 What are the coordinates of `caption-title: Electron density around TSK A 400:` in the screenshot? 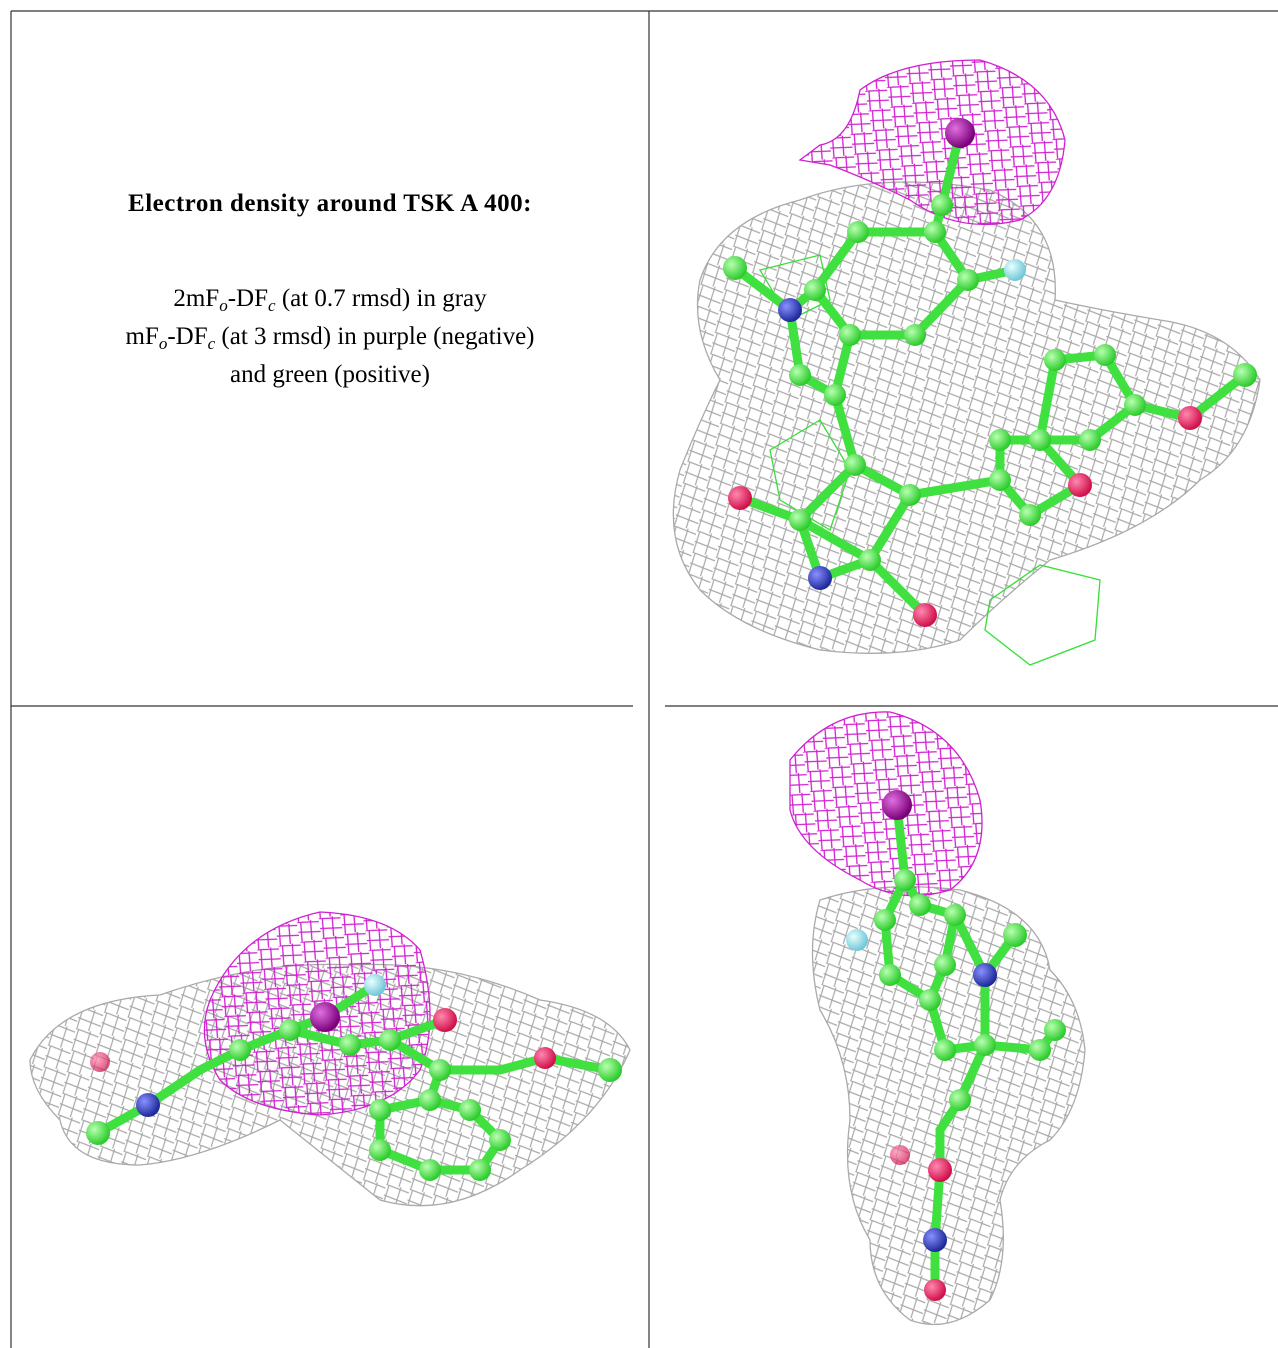 It's located at (330, 203).